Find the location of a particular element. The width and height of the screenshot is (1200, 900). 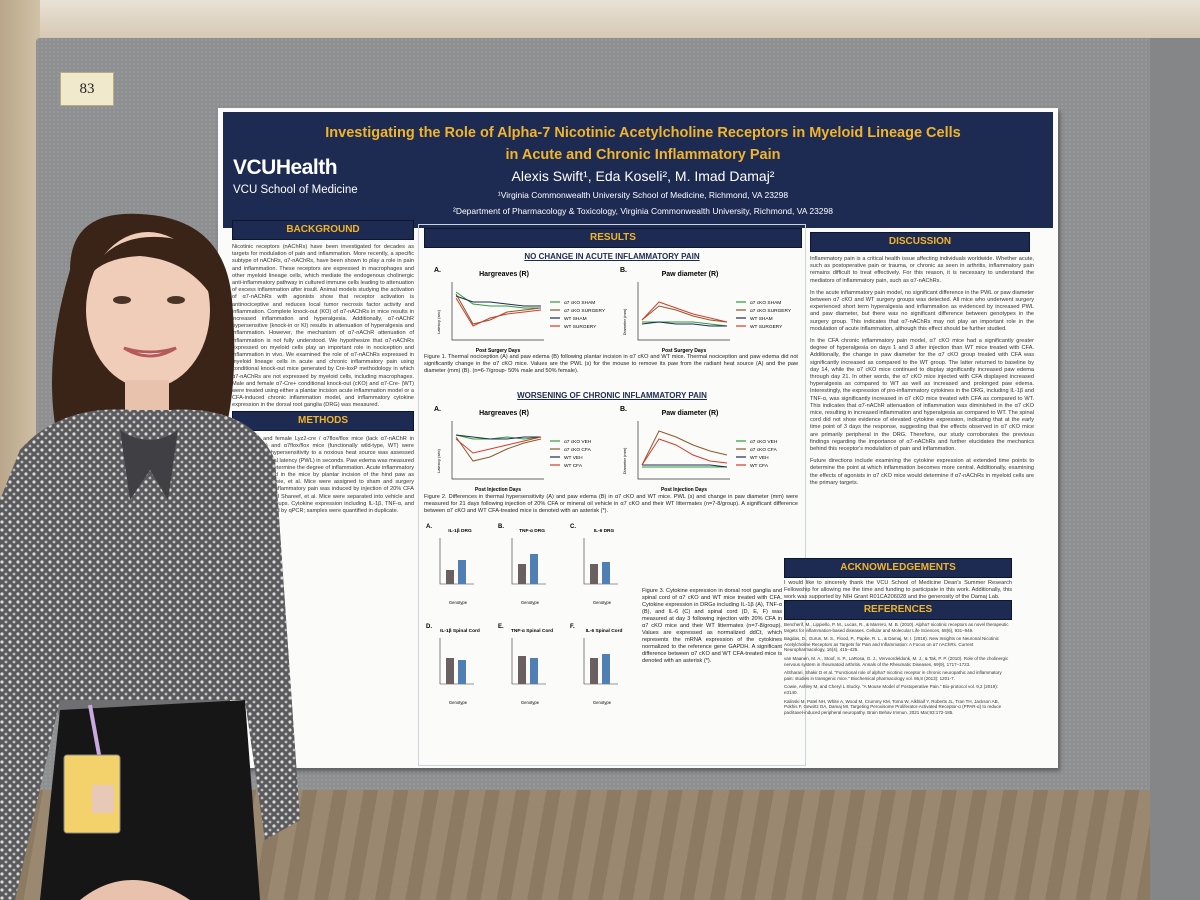

badge-photo is located at coordinates (103, 799).